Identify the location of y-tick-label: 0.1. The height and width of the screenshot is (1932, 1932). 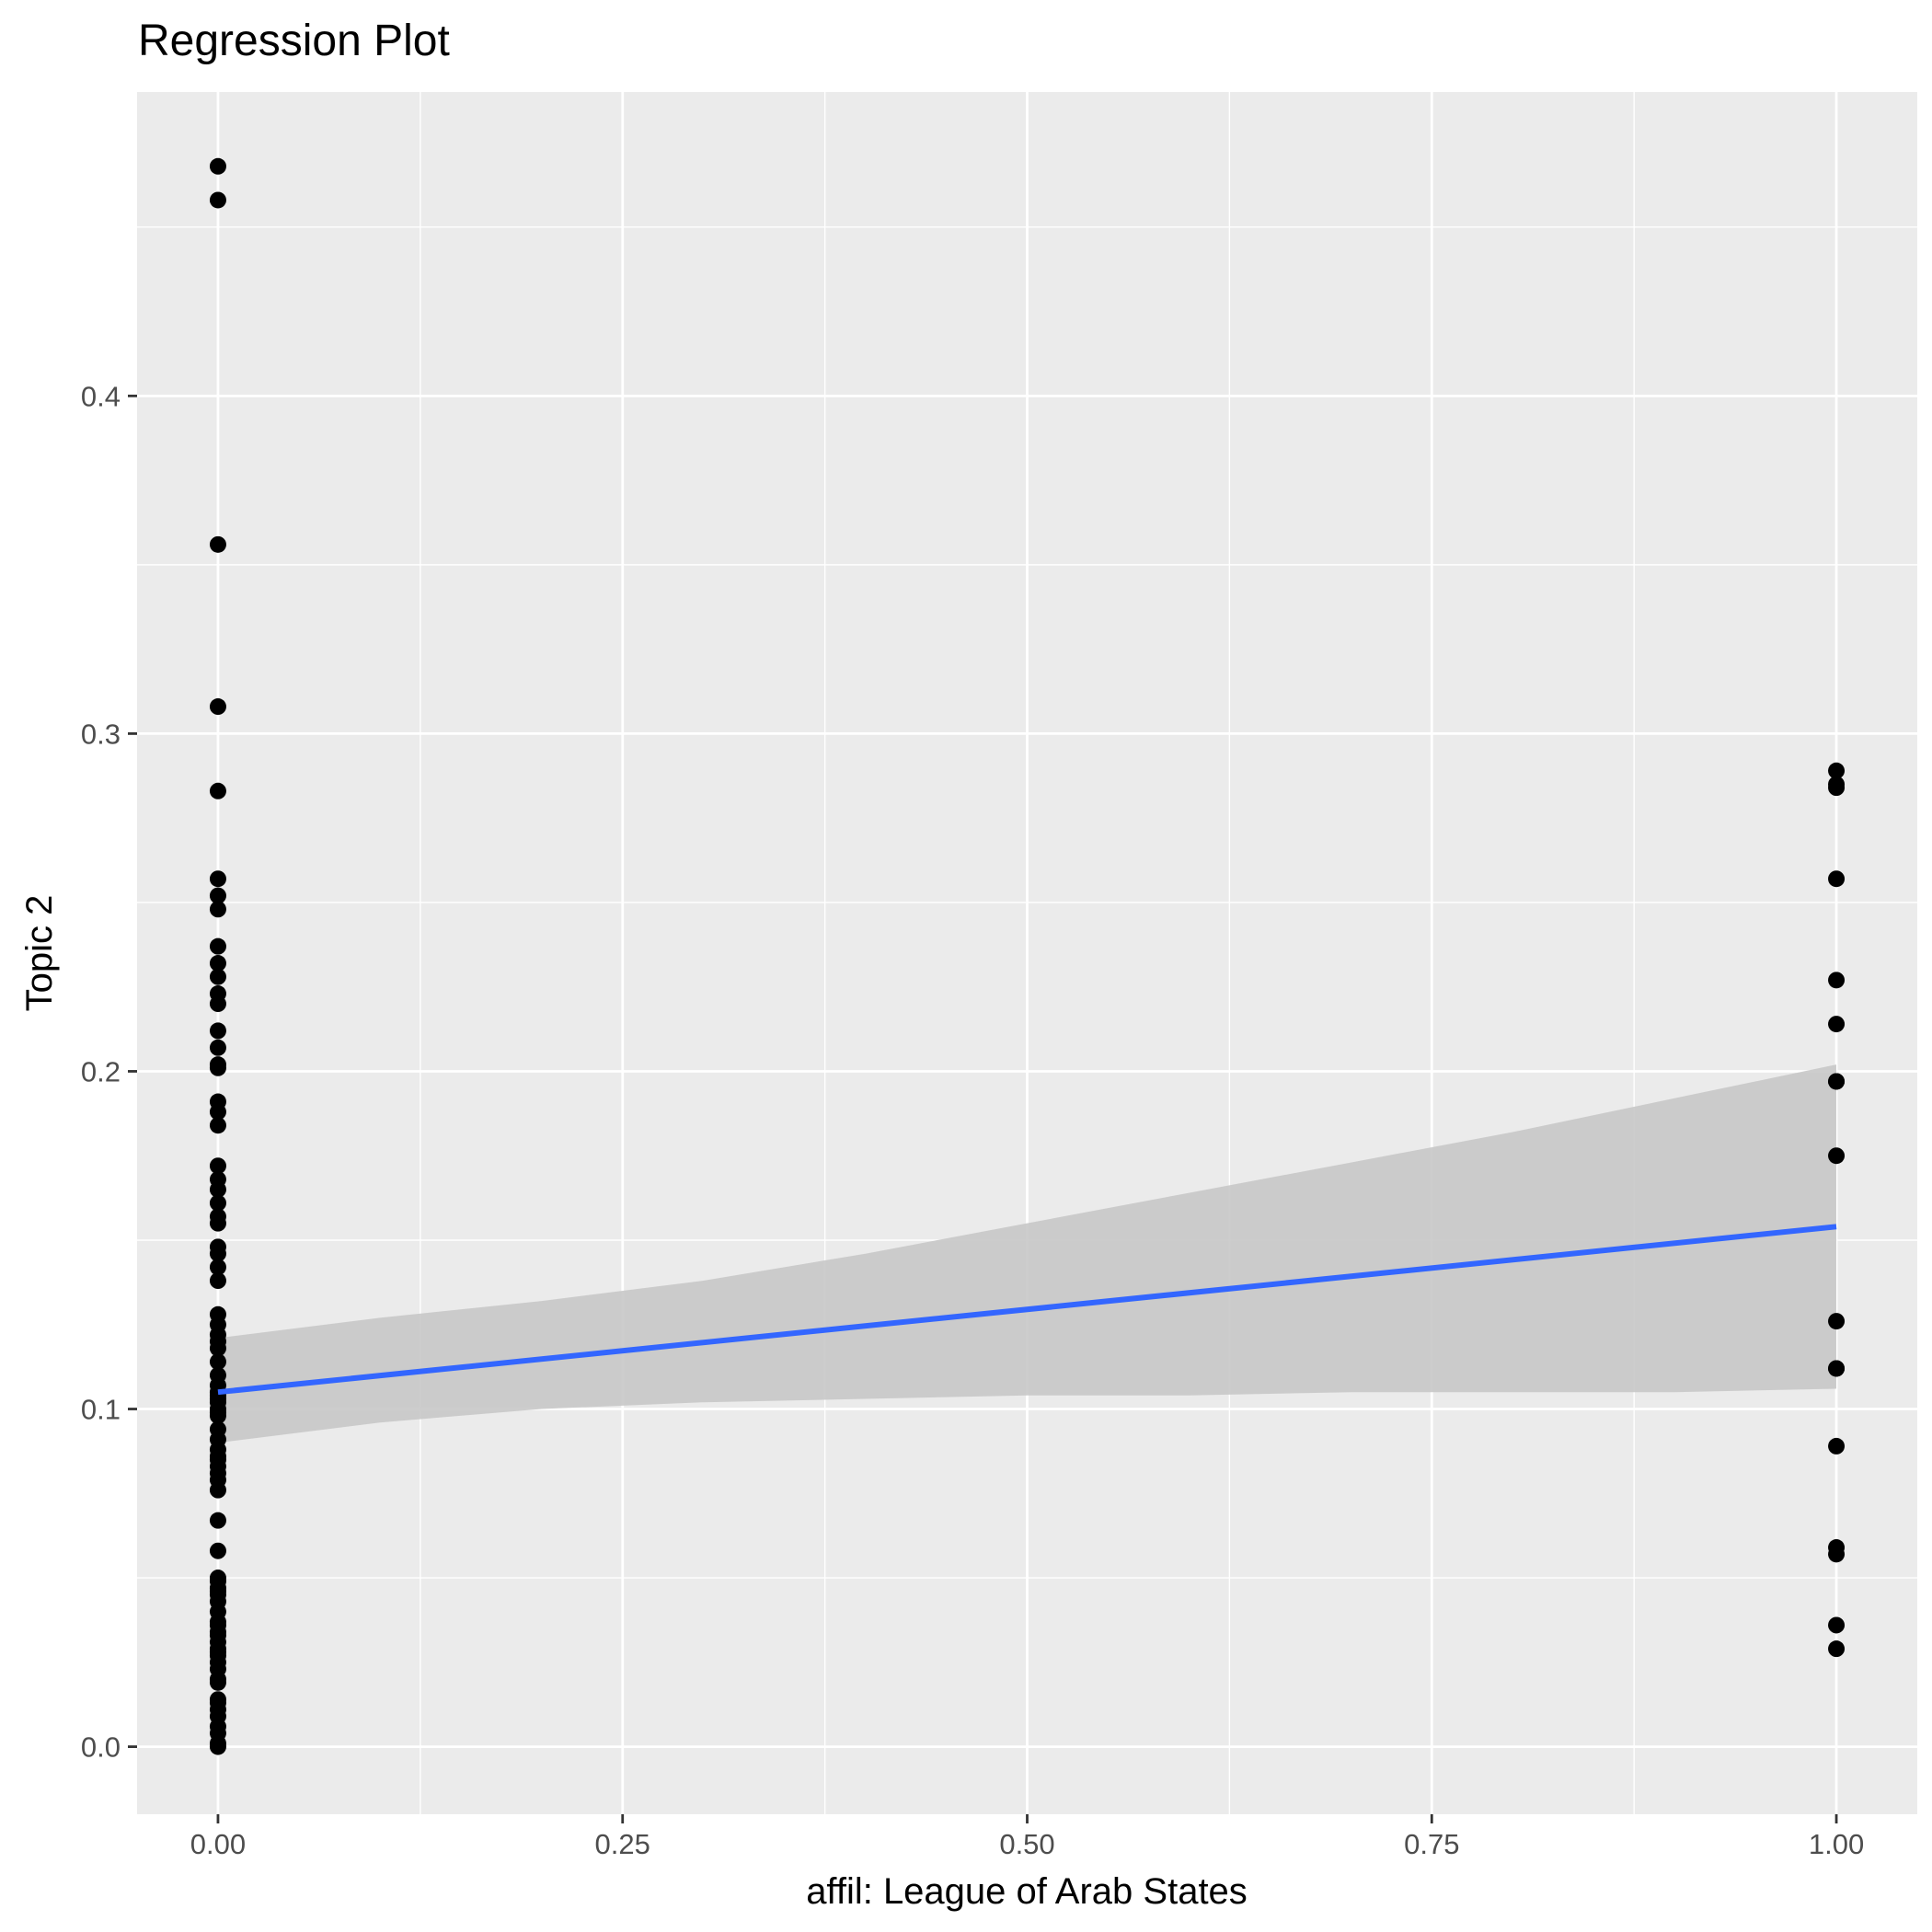
(101, 1410).